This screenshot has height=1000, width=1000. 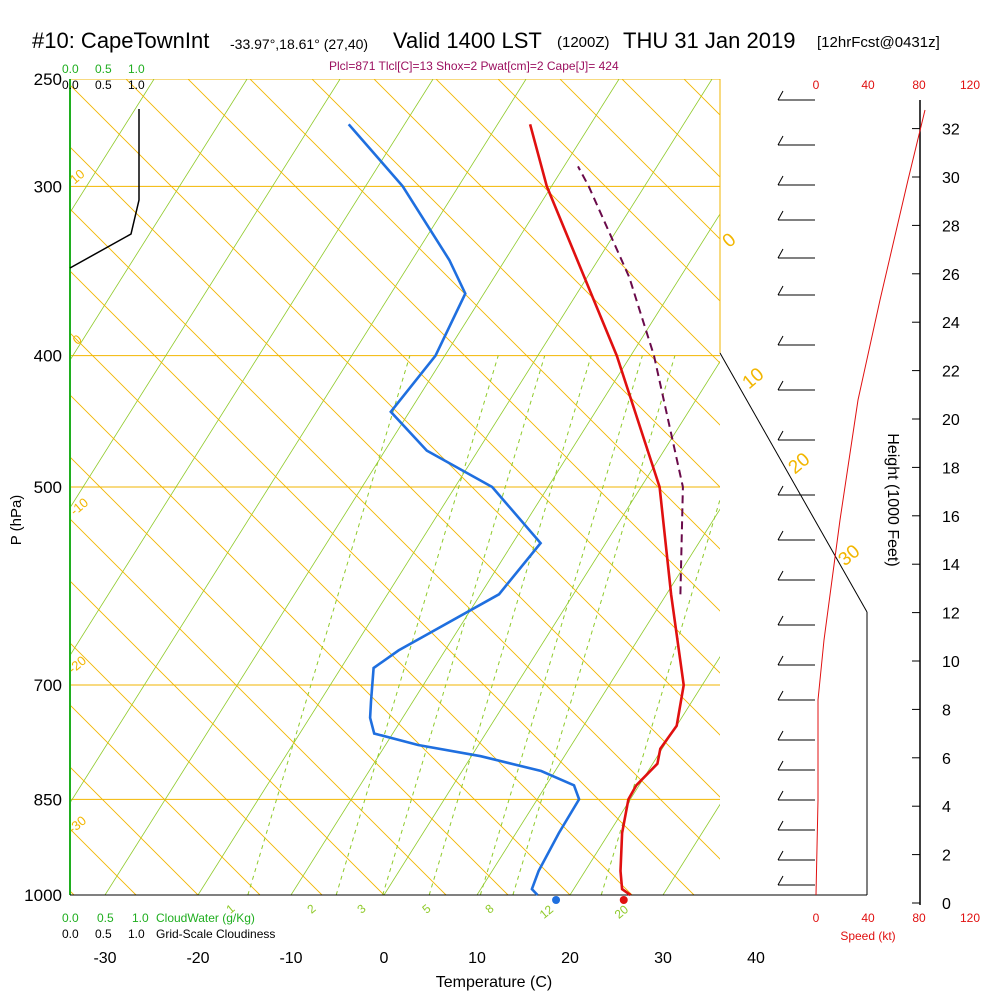 What do you see at coordinates (709, 40) in the screenshot?
I see `valid-date: THU 31 Jan 2019` at bounding box center [709, 40].